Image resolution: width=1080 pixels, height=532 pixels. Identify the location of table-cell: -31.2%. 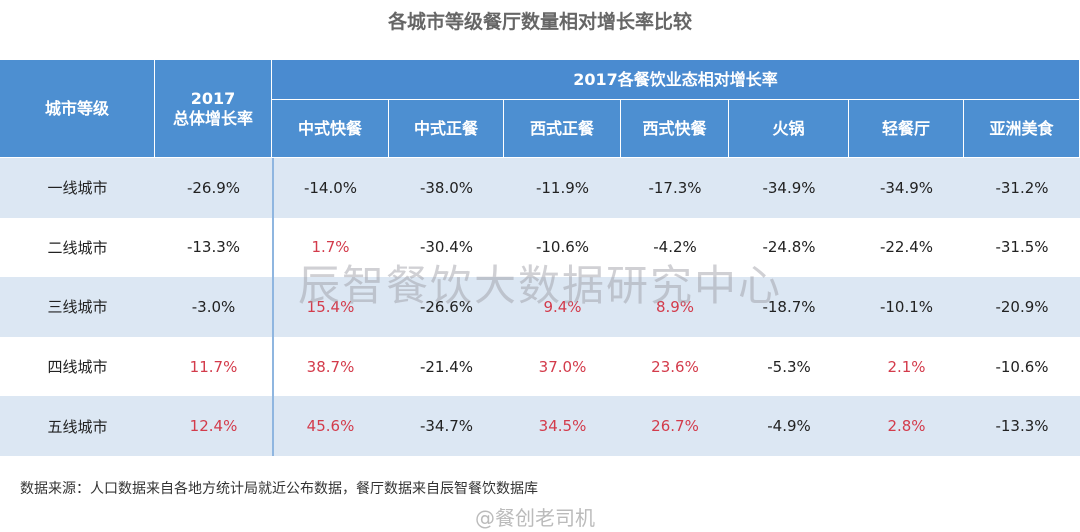
(1022, 187).